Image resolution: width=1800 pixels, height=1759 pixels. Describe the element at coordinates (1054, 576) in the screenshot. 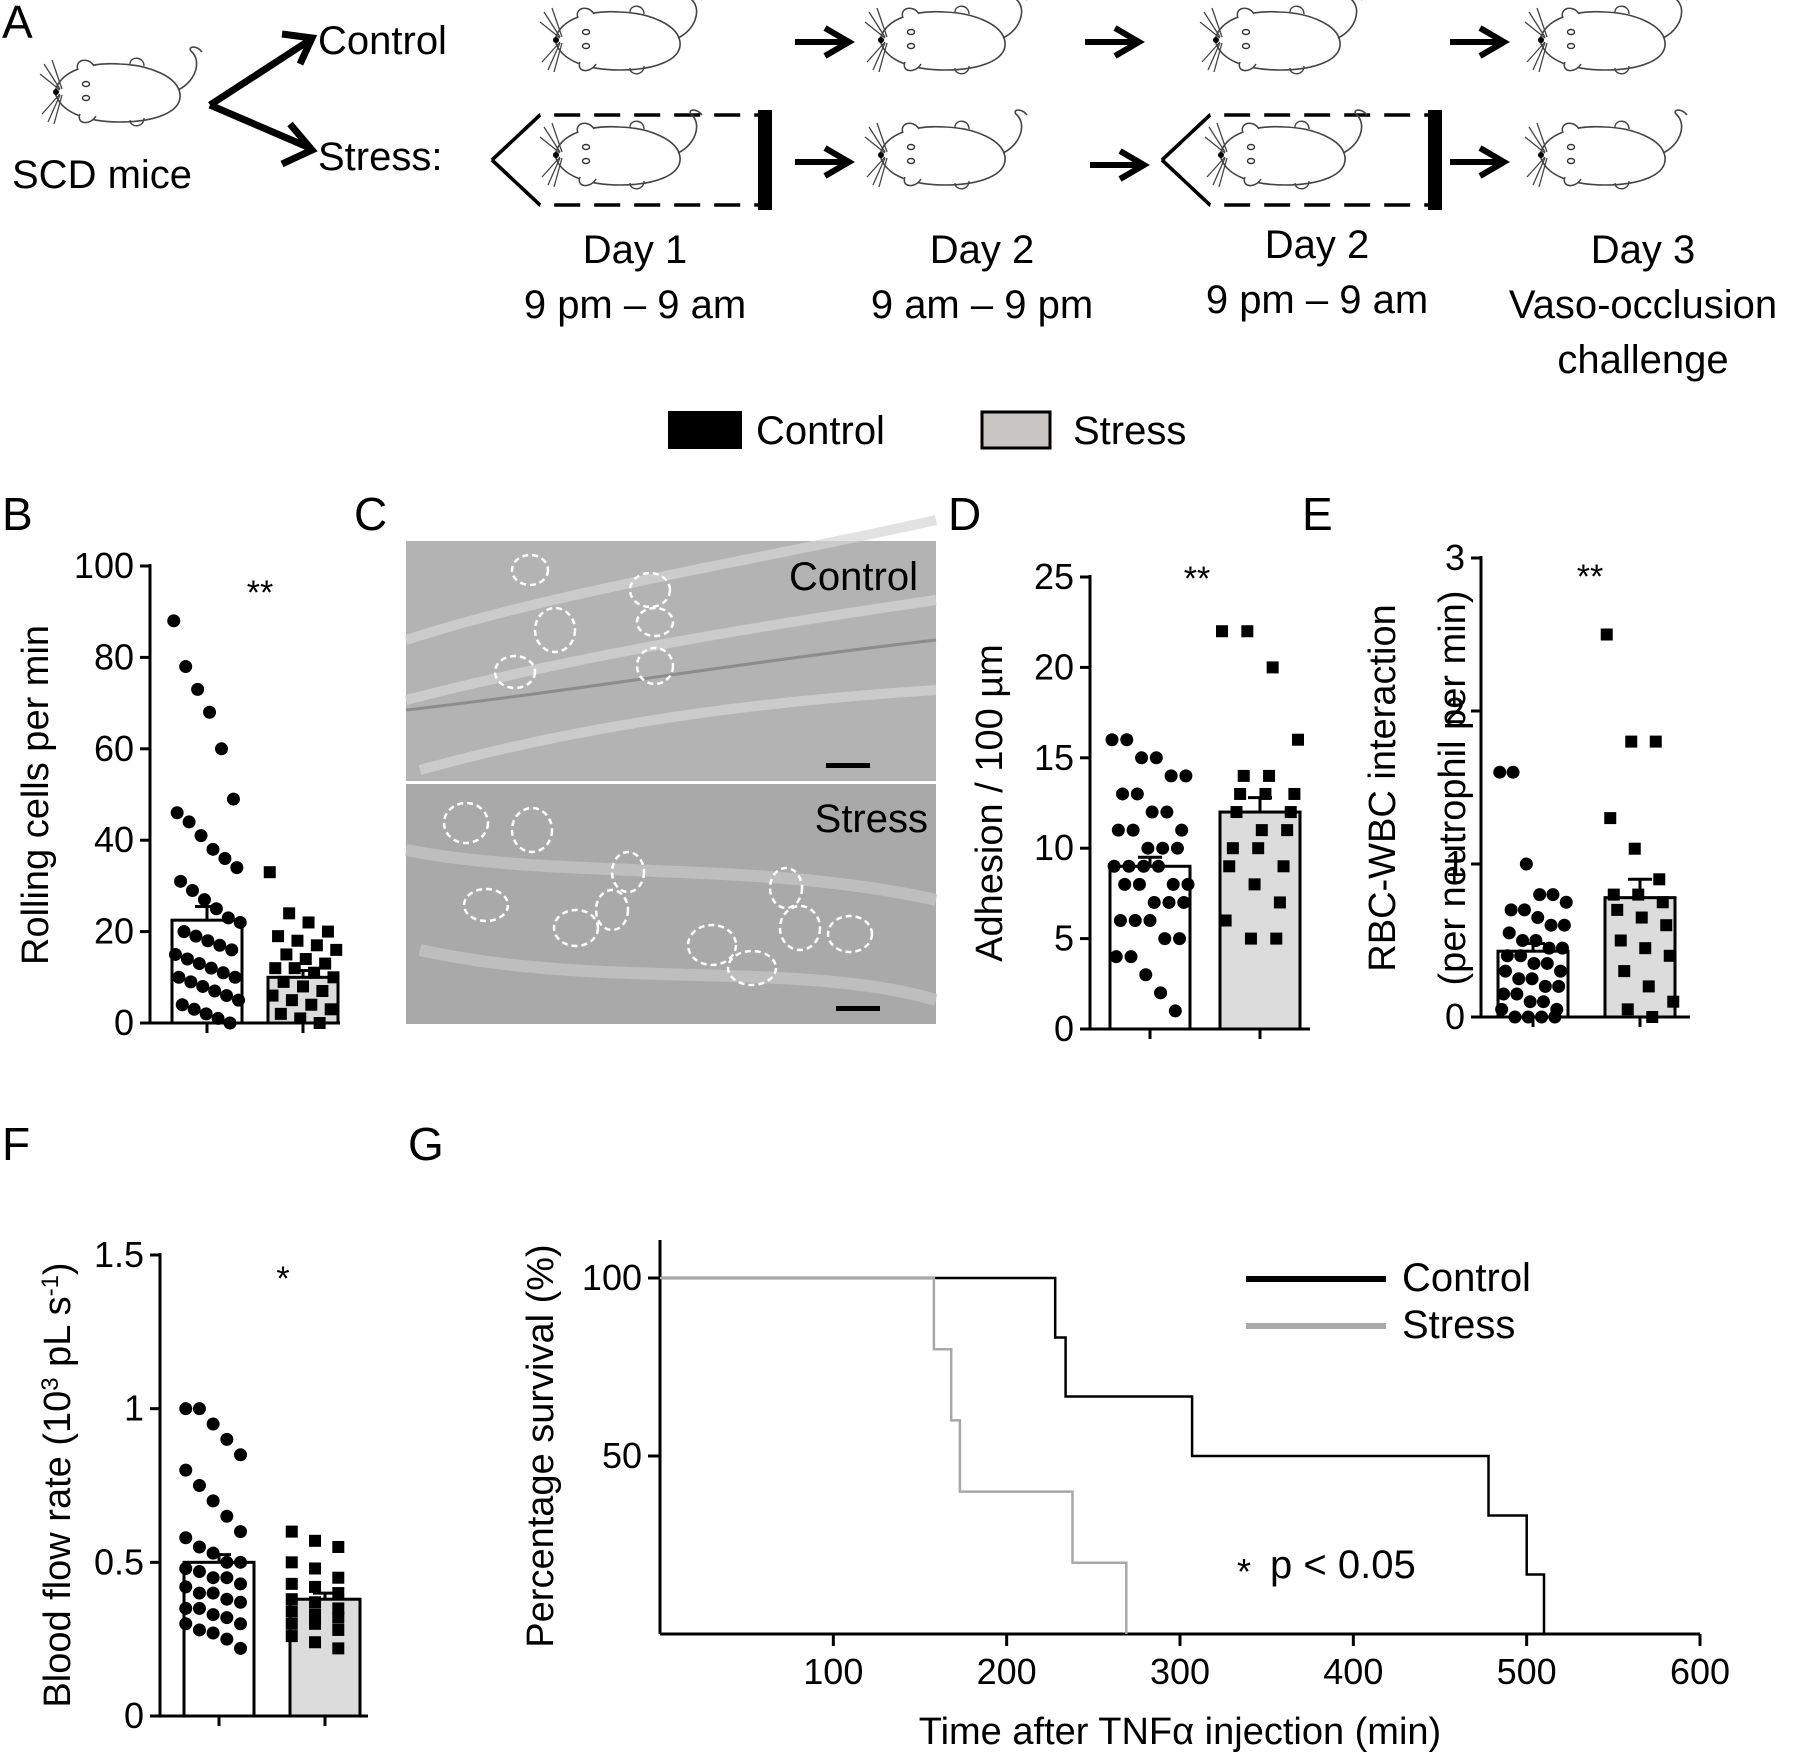

I see `y-tick-label: 25` at that location.